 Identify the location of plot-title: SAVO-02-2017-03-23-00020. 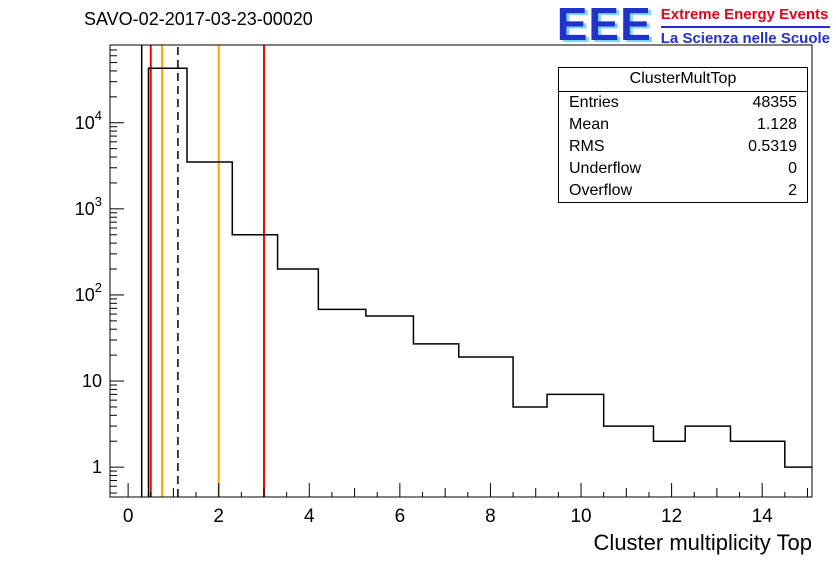
(198, 19).